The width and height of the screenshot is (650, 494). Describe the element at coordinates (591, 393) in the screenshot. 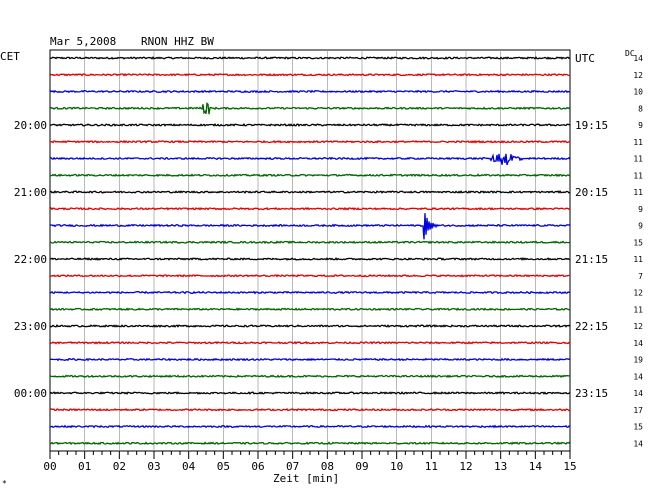

I see `right-time-label: 23:15` at that location.